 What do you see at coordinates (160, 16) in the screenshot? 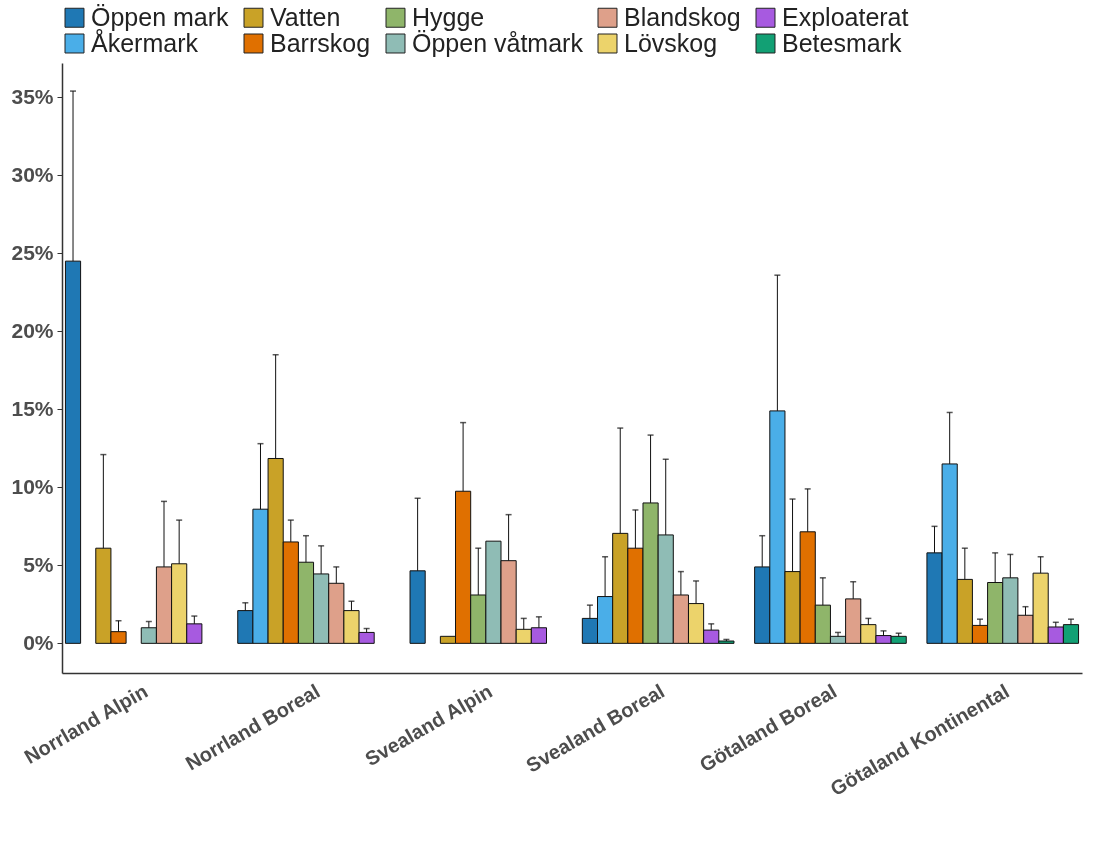
I see `legend-label: Öppen mark` at bounding box center [160, 16].